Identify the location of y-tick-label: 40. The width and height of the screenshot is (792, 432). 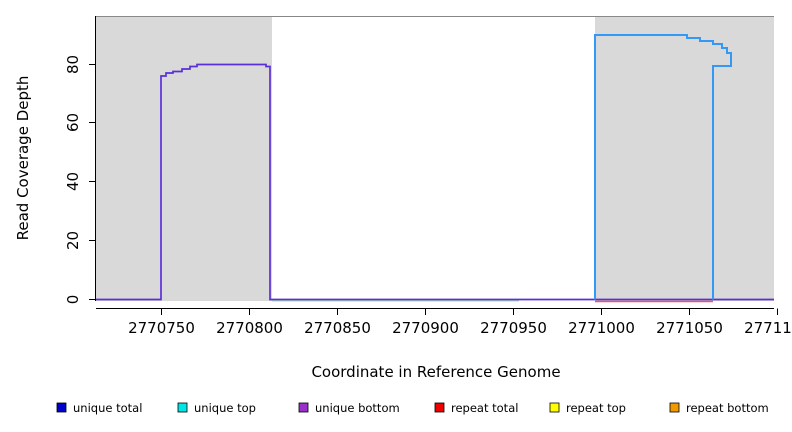
(73, 181).